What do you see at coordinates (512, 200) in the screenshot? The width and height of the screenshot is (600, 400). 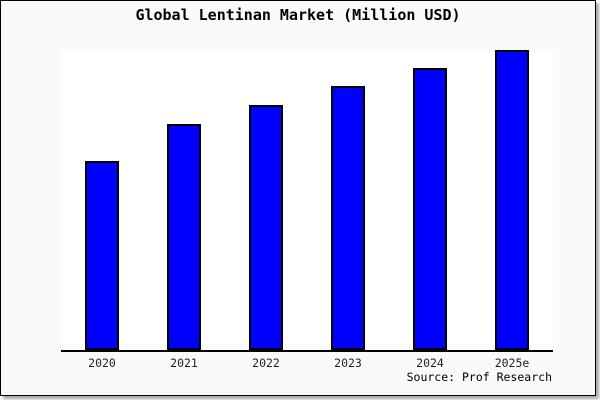 I see `bar-2025e` at bounding box center [512, 200].